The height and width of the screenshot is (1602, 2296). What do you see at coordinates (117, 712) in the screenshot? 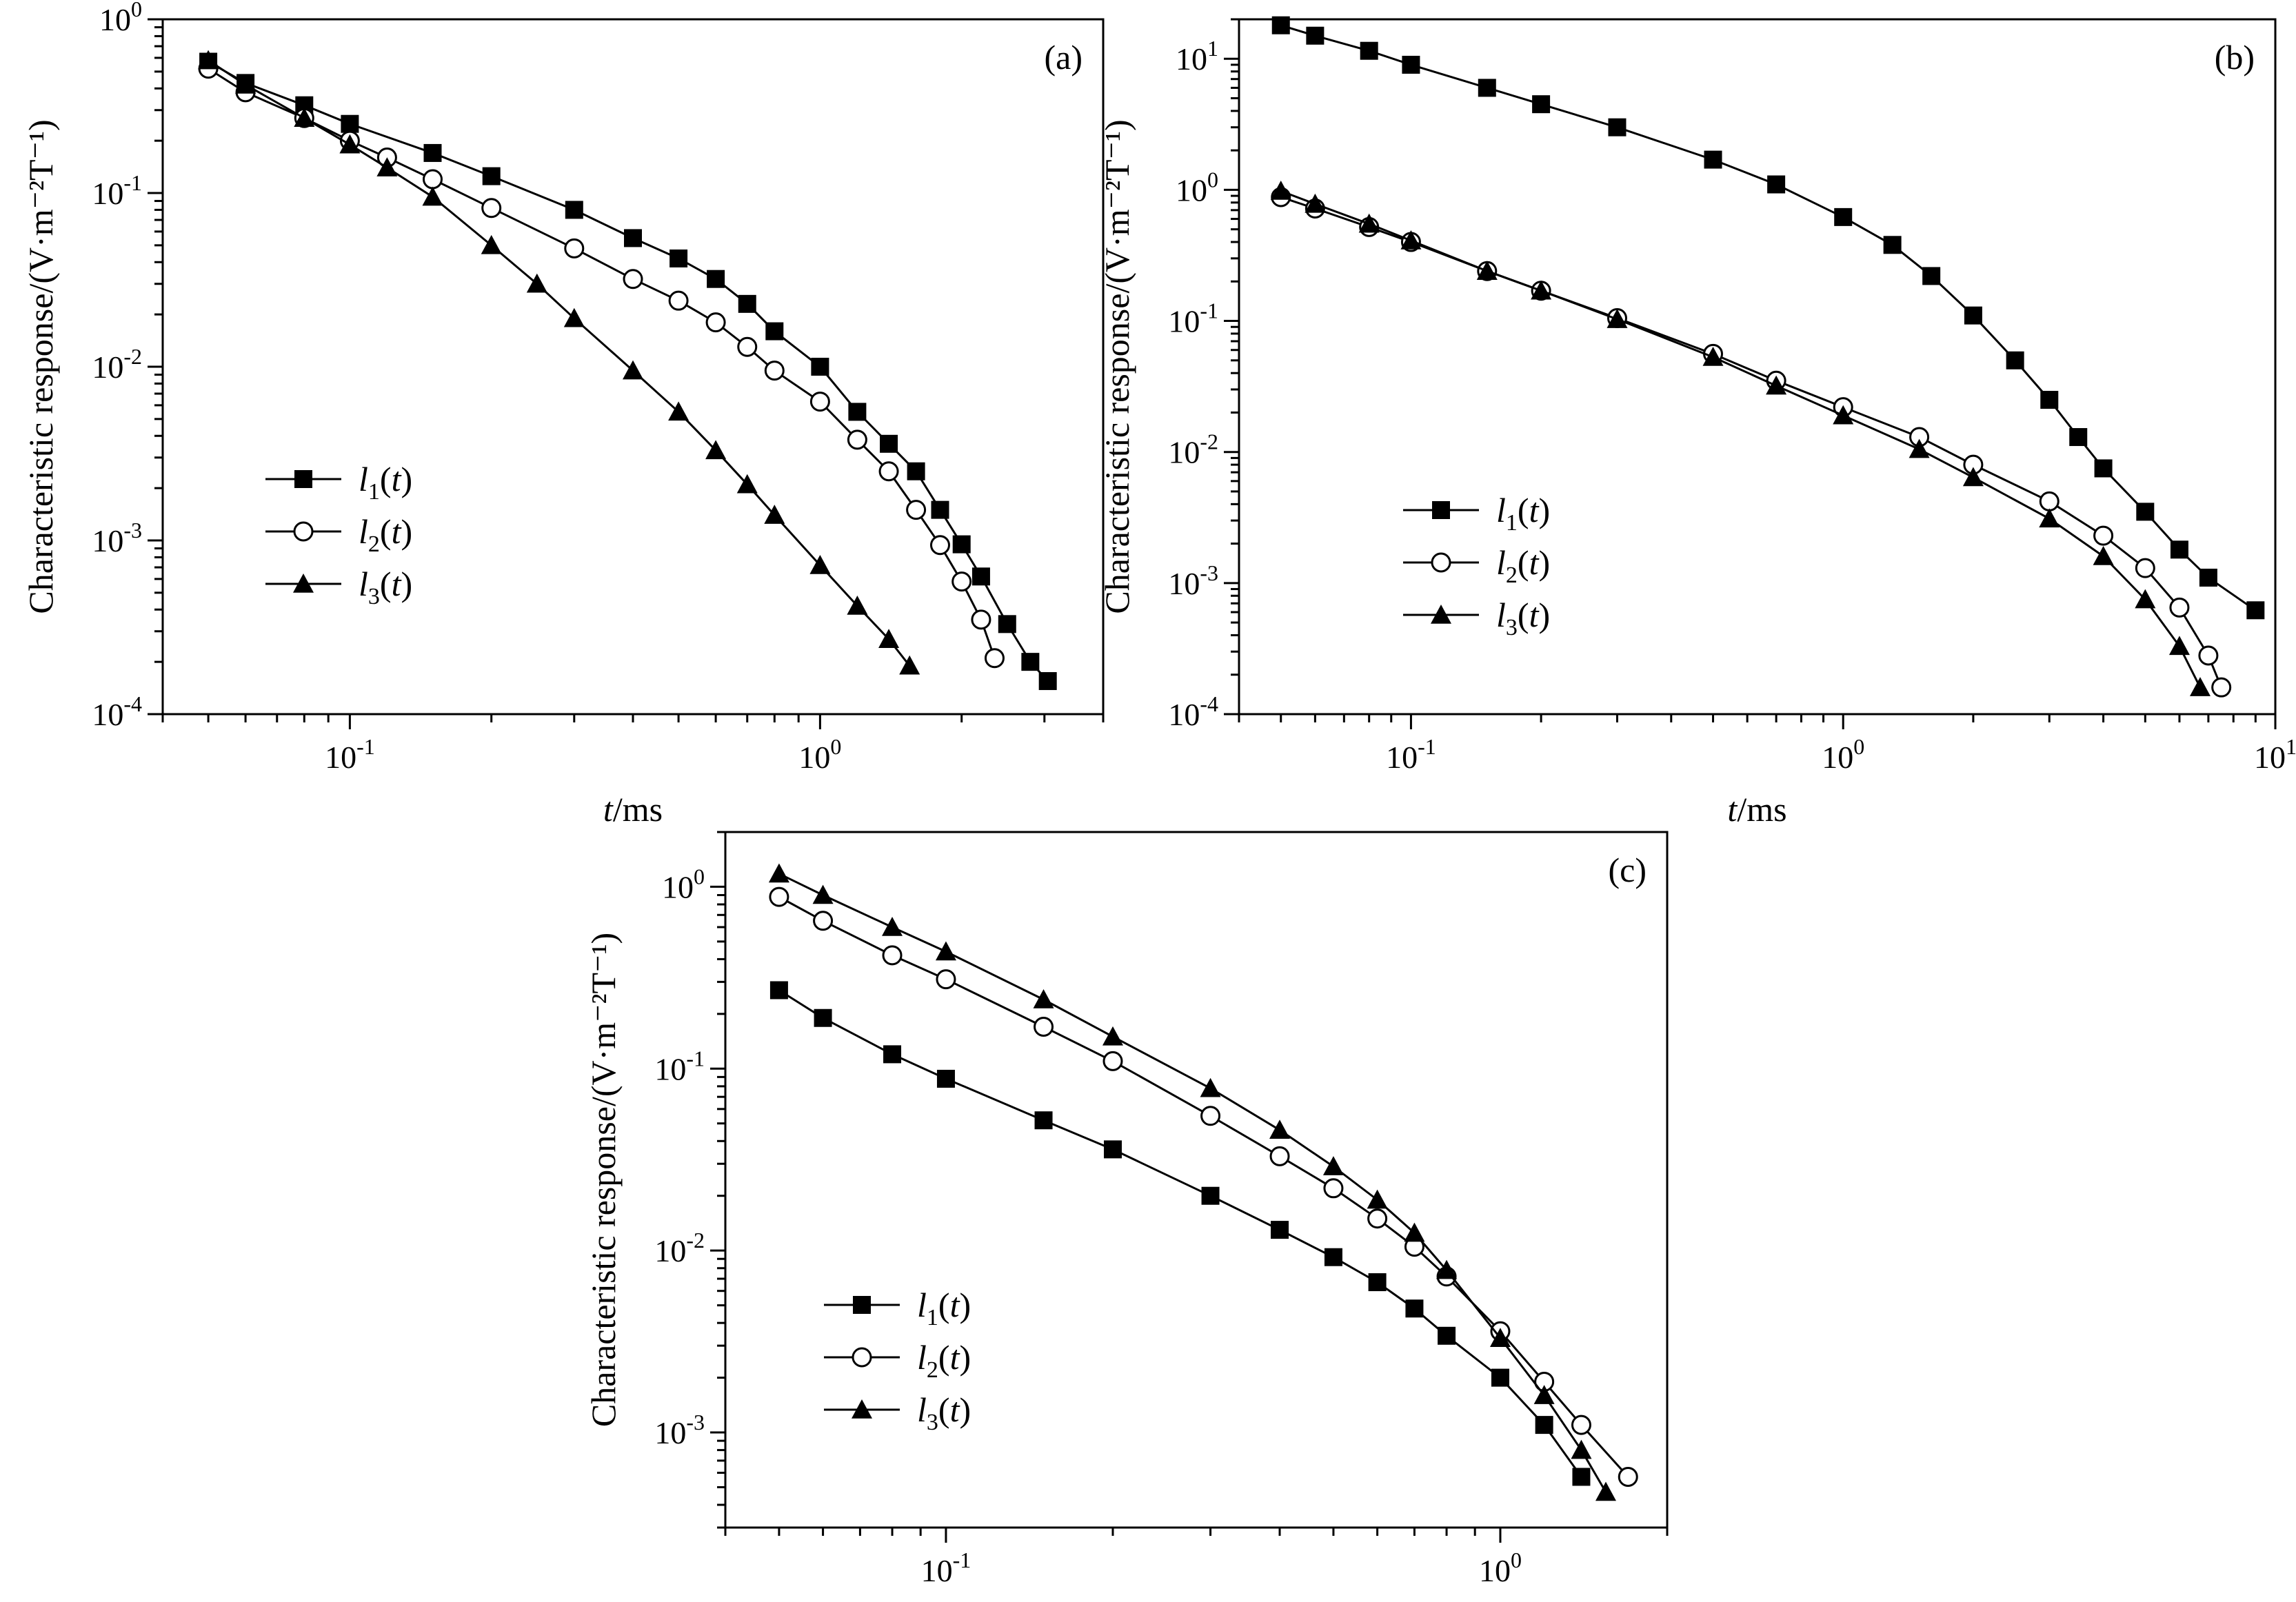
I see `y-tick-label: 10⁻⁴` at bounding box center [117, 712].